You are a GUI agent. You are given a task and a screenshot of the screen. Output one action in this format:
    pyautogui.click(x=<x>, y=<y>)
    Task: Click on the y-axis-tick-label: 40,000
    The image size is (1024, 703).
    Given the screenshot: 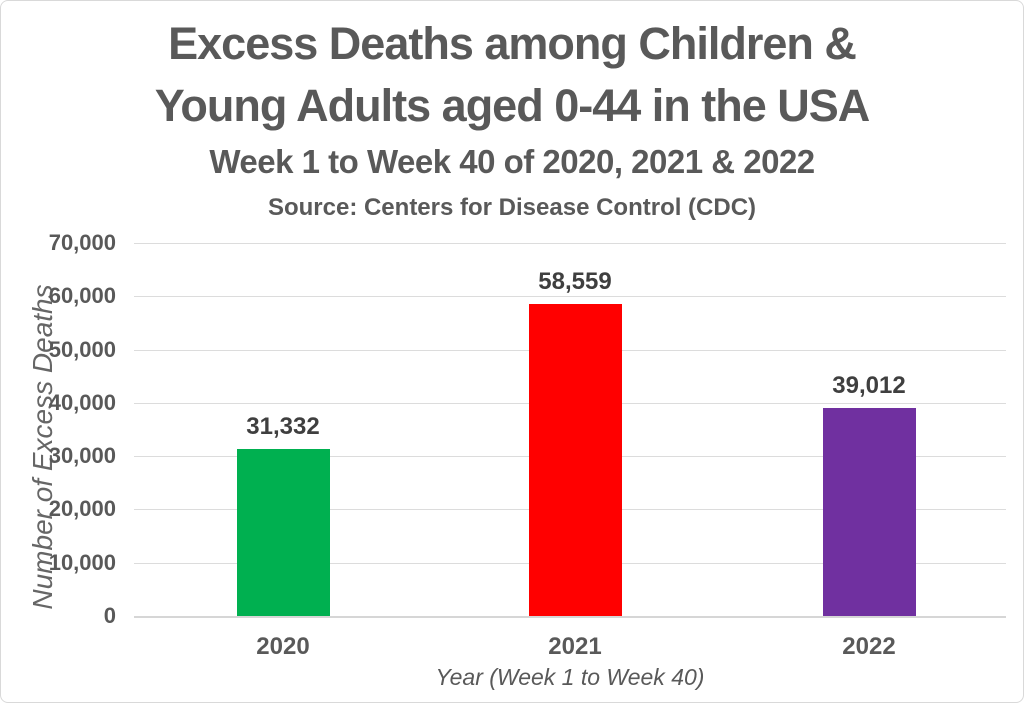 What is the action you would take?
    pyautogui.click(x=82, y=402)
    